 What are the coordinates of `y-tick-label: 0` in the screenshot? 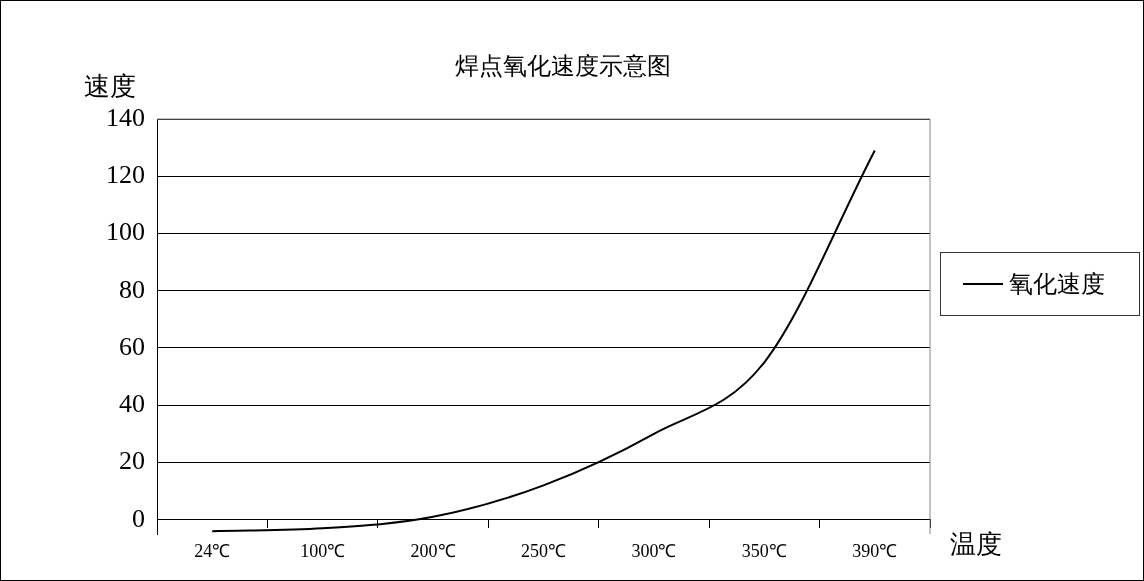 It's located at (138, 518).